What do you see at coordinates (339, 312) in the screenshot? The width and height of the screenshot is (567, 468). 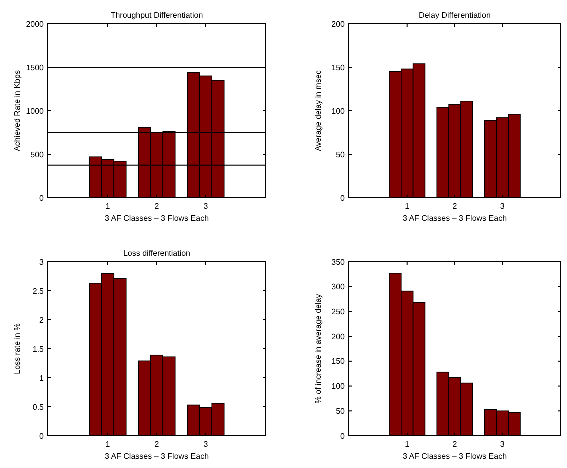 I see `y-tick-label: 250` at bounding box center [339, 312].